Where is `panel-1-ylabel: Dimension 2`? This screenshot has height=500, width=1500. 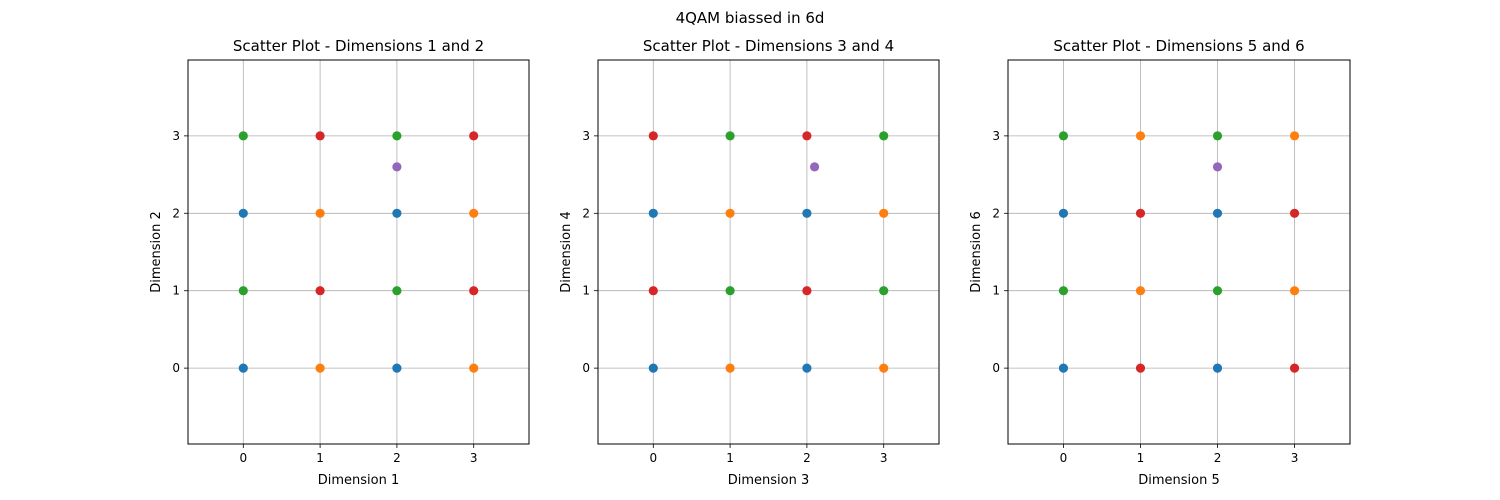
panel-1-ylabel: Dimension 2 is located at coordinates (156, 252).